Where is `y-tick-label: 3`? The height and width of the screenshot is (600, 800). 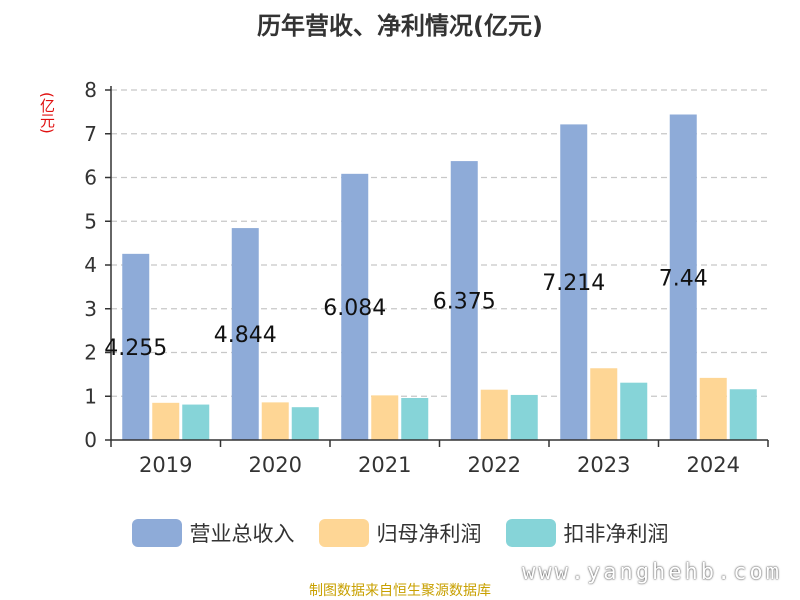
y-tick-label: 3 is located at coordinates (90, 309).